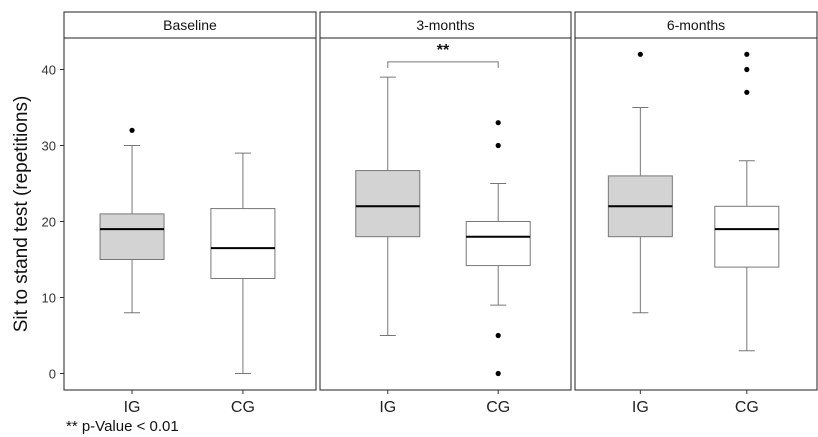  Describe the element at coordinates (122, 426) in the screenshot. I see `footnote: ** p-Value < 0.01` at that location.